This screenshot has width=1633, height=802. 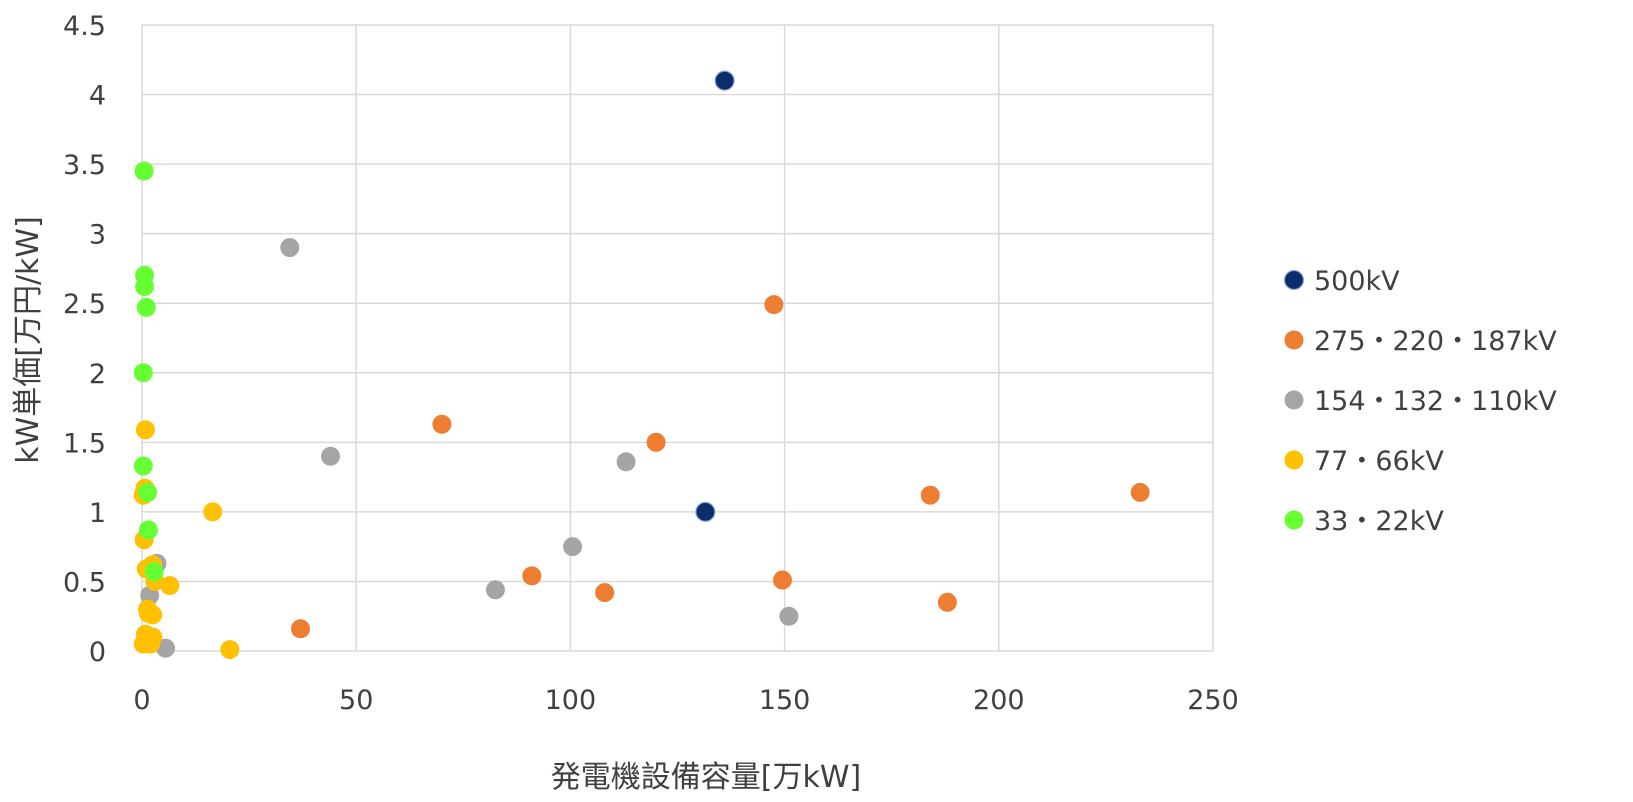 What do you see at coordinates (84, 443) in the screenshot?
I see `y-tick-label: 1.5` at bounding box center [84, 443].